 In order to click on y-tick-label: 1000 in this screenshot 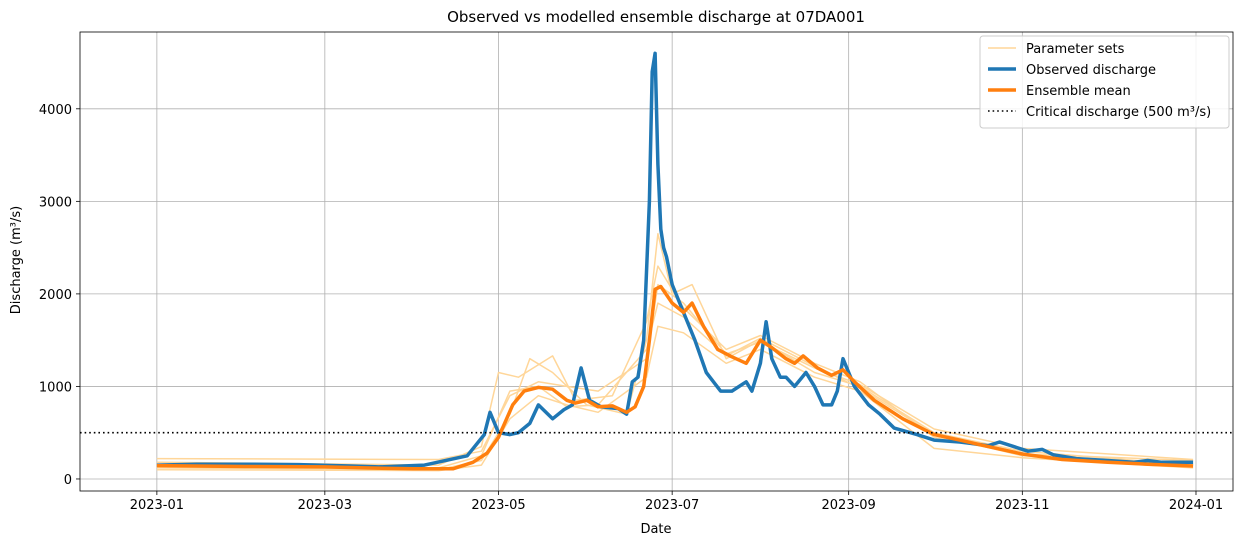, I will do `click(55, 387)`.